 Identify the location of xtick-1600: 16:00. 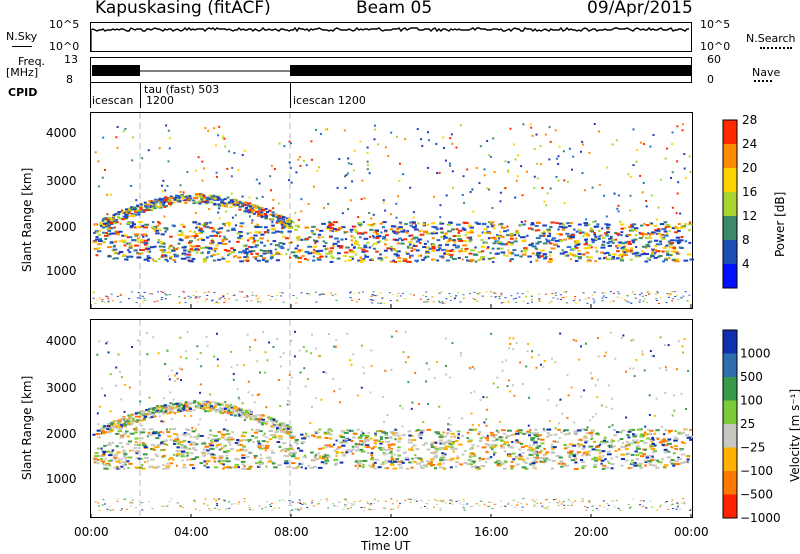
(491, 532).